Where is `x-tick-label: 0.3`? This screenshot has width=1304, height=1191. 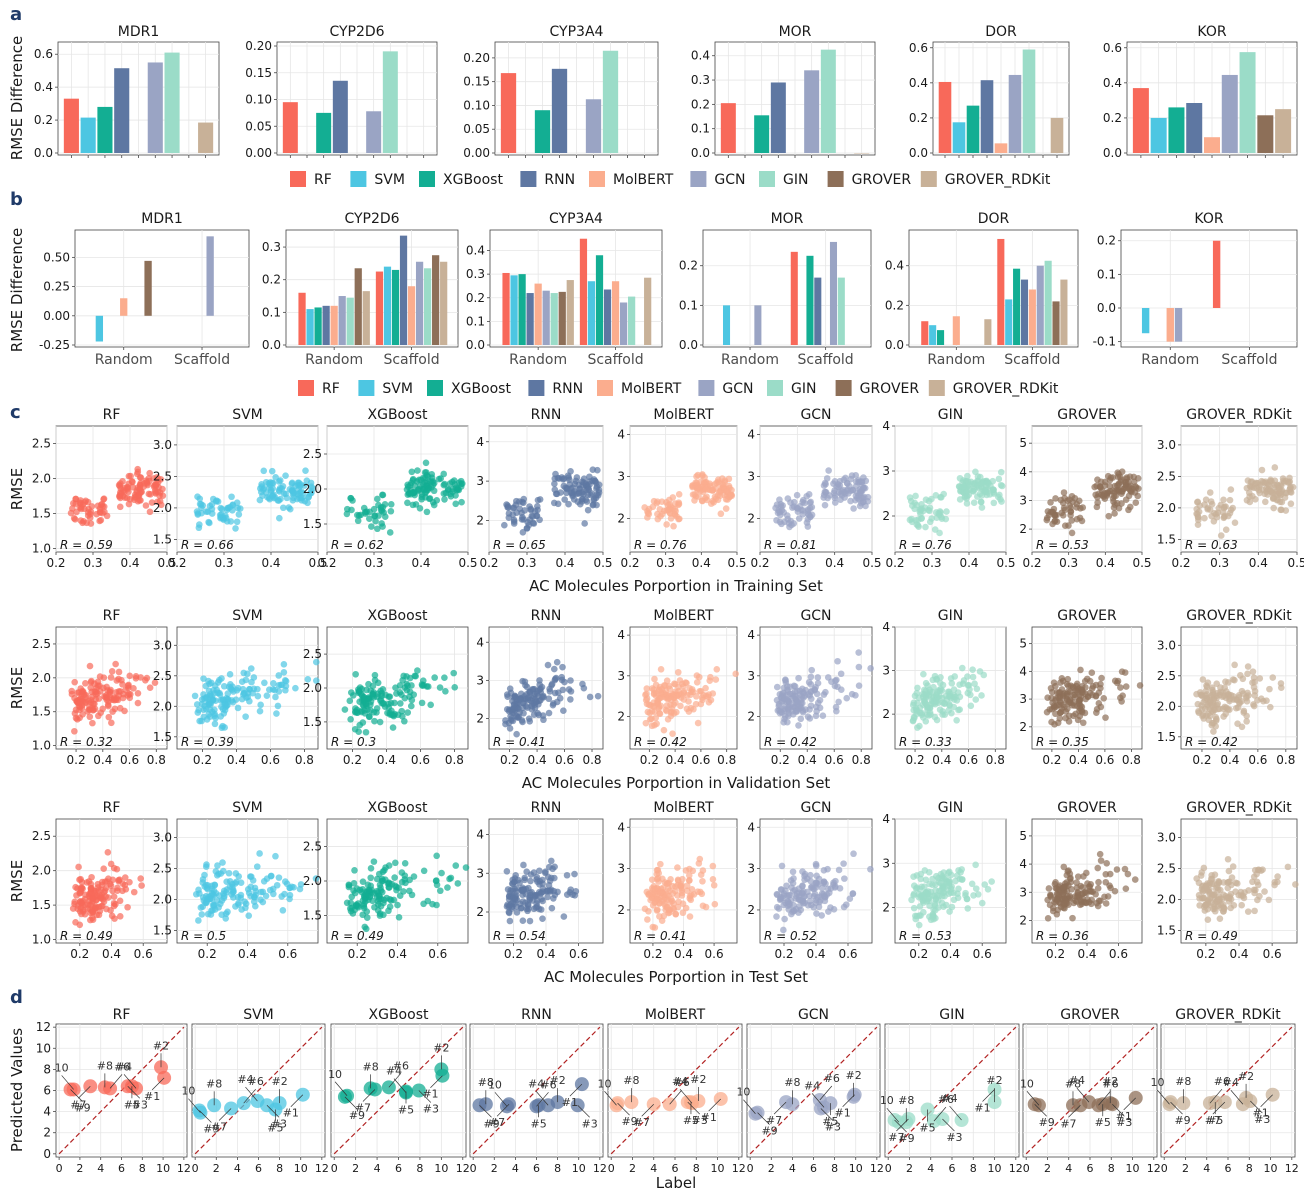
x-tick-label: 0.3 is located at coordinates (1219, 563).